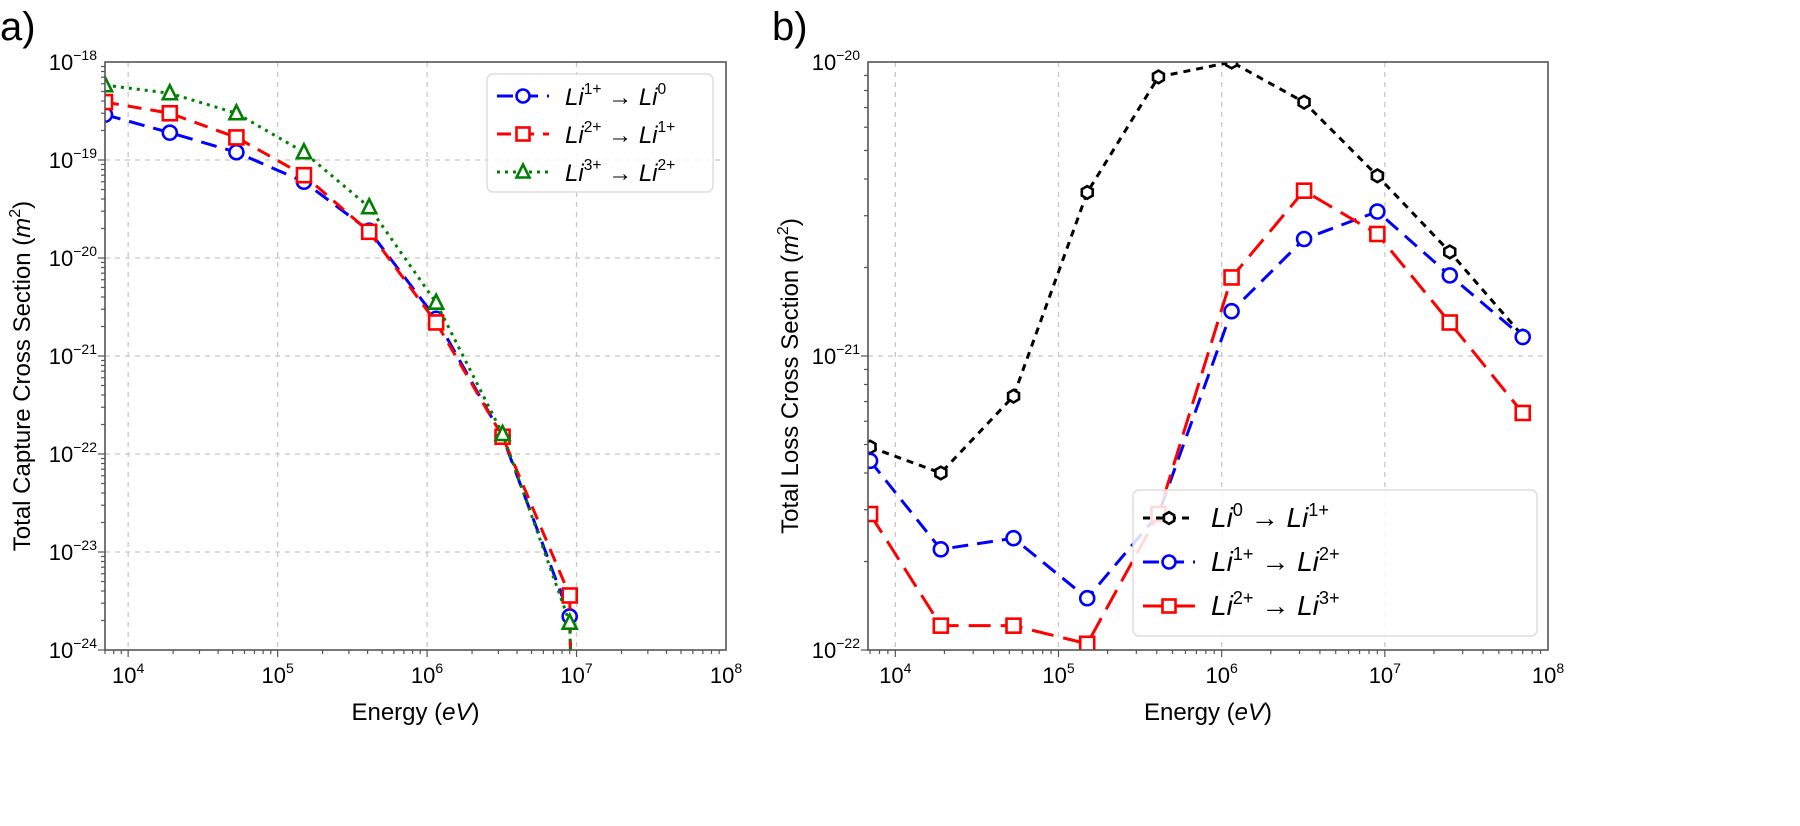 The image size is (1800, 826). What do you see at coordinates (140, 668) in the screenshot?
I see `text-part: 4` at bounding box center [140, 668].